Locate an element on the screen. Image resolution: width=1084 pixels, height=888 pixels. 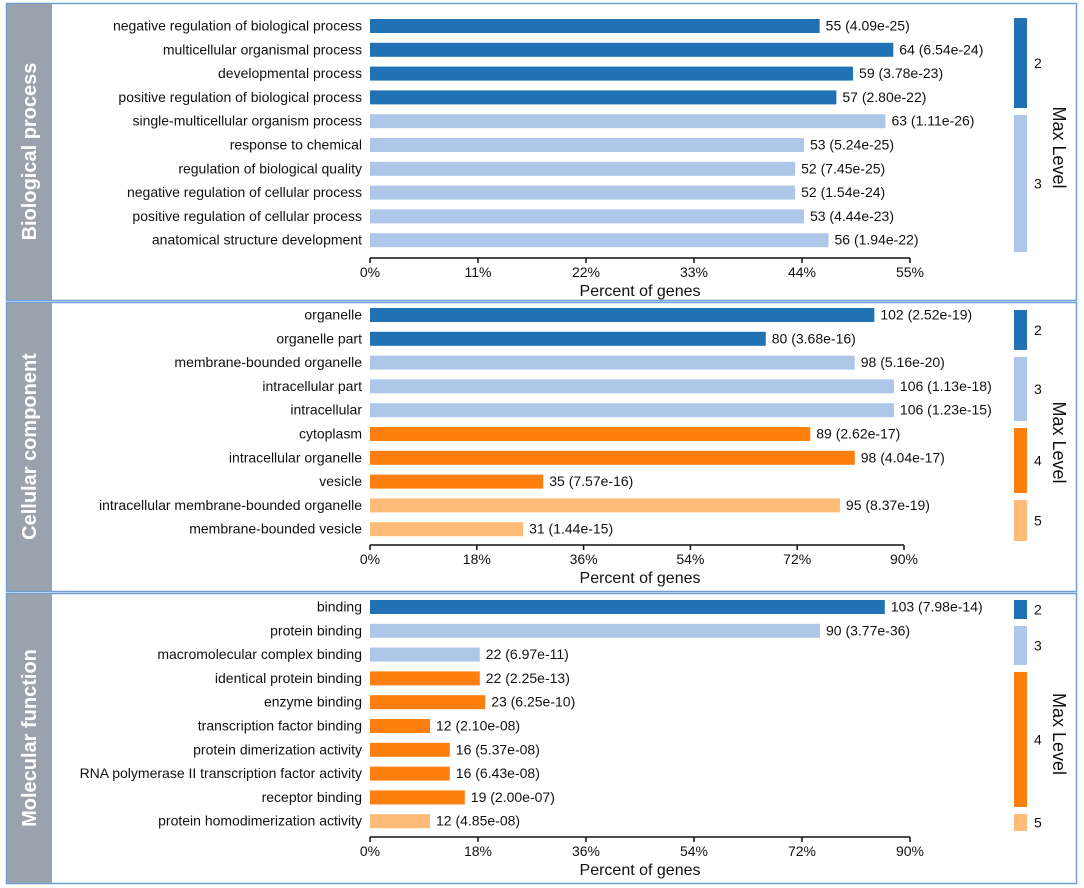
bar-value-label: 64 (6.54e-24) is located at coordinates (941, 49).